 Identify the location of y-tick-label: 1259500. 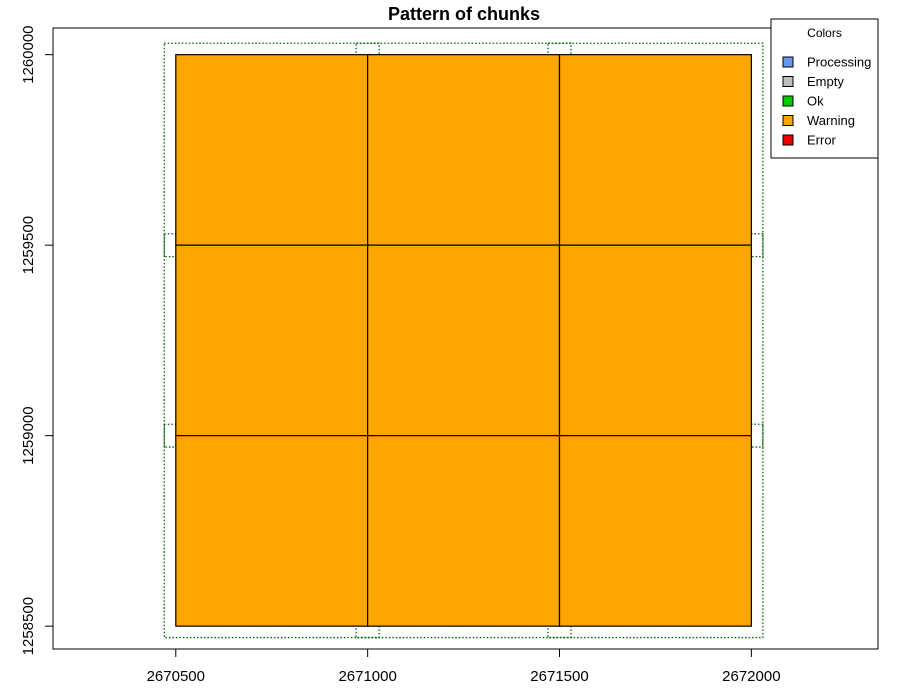
(28, 245).